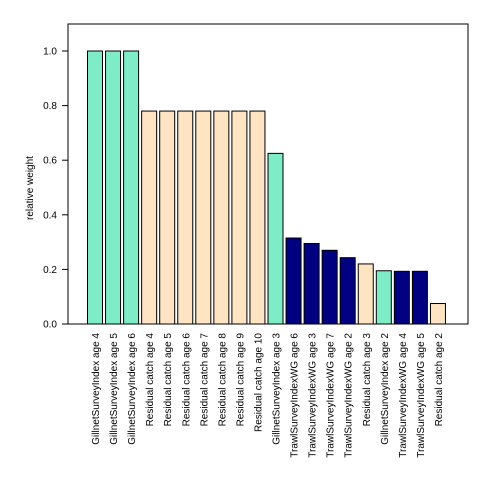 The image size is (480, 480). What do you see at coordinates (331, 395) in the screenshot?
I see `x-tick-label: TrawlSurveyIndexWG age 7` at bounding box center [331, 395].